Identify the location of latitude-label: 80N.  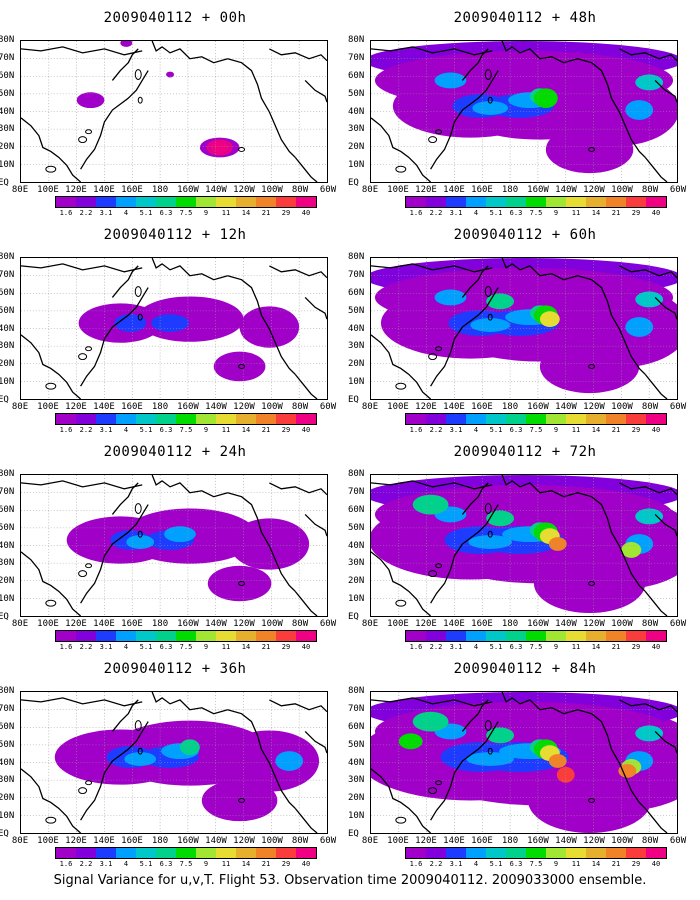
(356, 474).